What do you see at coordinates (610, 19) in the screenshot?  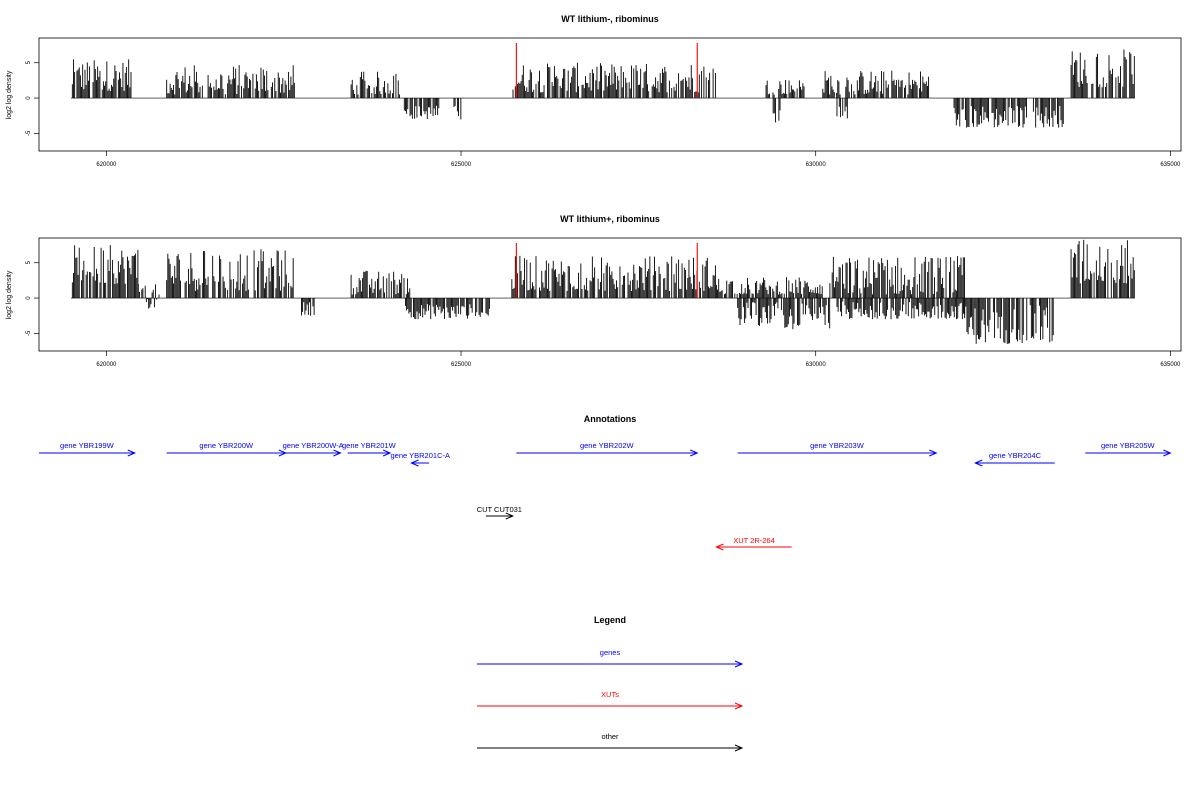 I see `track1-title: WT lithium-, ribominus` at bounding box center [610, 19].